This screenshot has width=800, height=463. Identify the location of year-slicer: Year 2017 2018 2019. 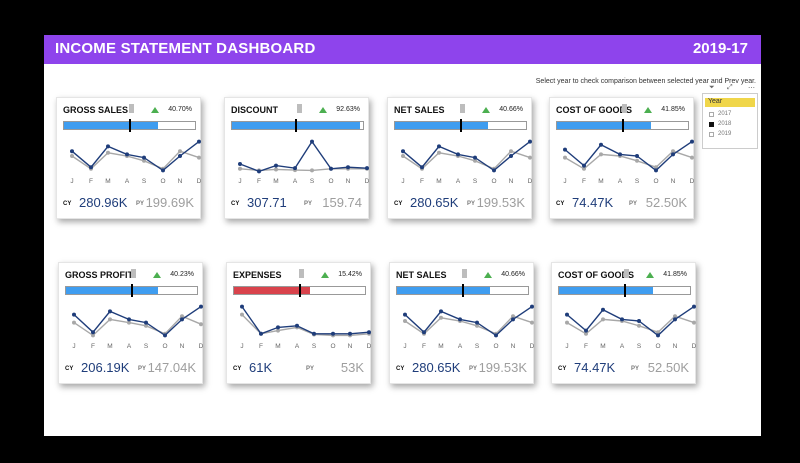
(730, 121).